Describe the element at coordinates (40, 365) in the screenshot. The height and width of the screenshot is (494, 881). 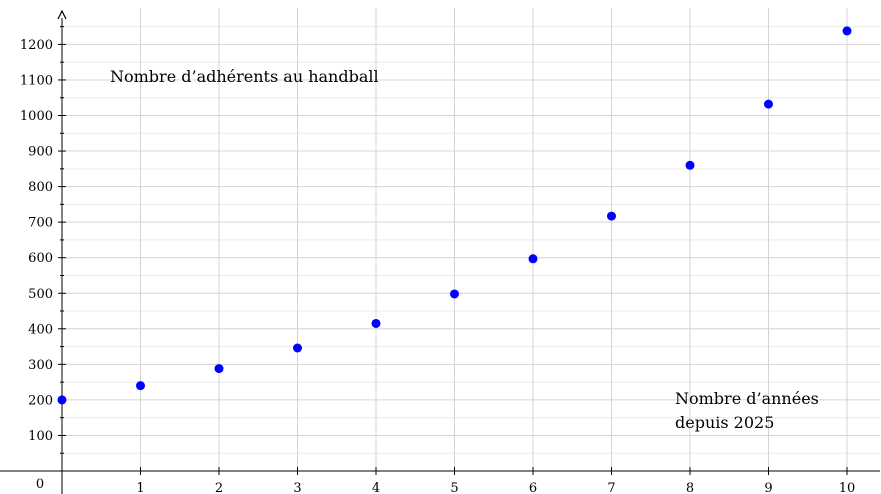
I see `y-tick-label: 300` at that location.